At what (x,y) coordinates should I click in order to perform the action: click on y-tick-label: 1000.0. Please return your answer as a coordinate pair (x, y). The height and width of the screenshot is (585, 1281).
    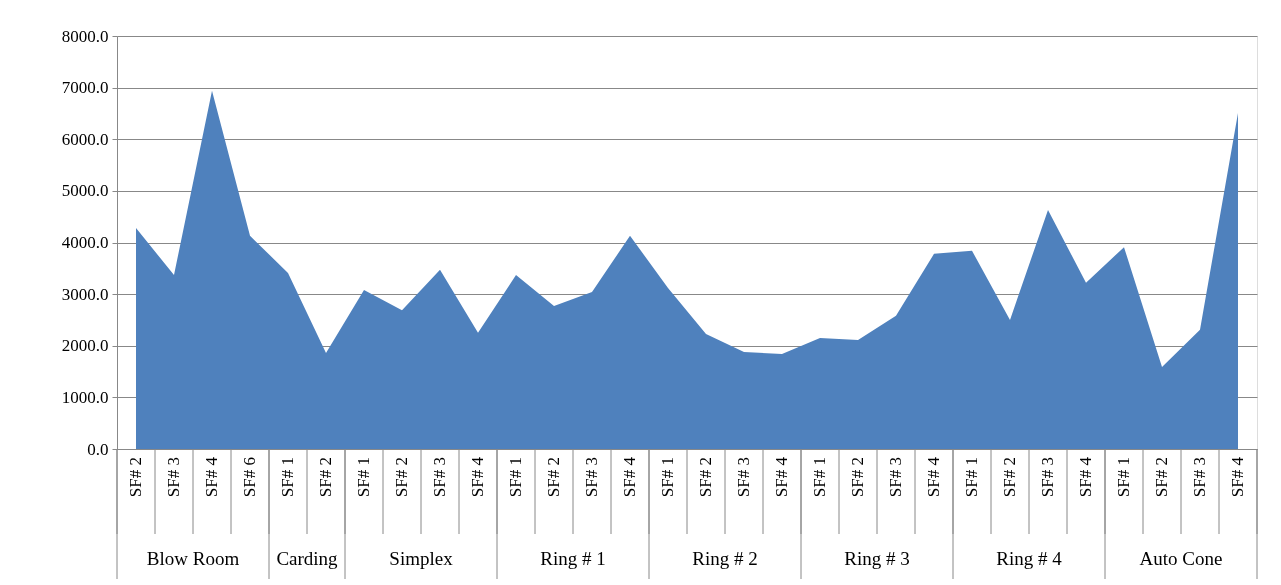
    Looking at the image, I should click on (85, 397).